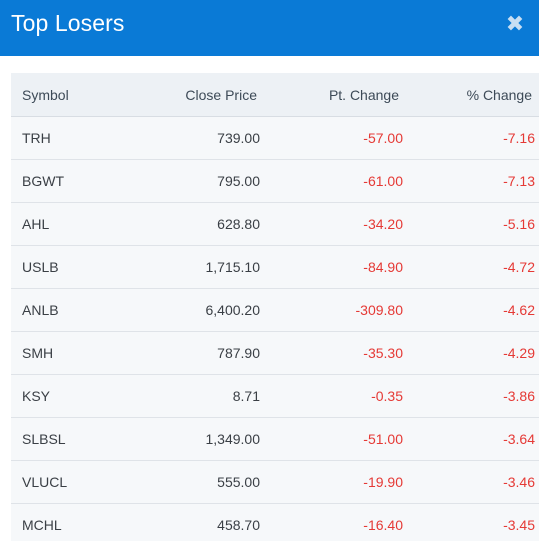 Image resolution: width=539 pixels, height=541 pixels. What do you see at coordinates (515, 23) in the screenshot?
I see `close-icon: ✖` at bounding box center [515, 23].